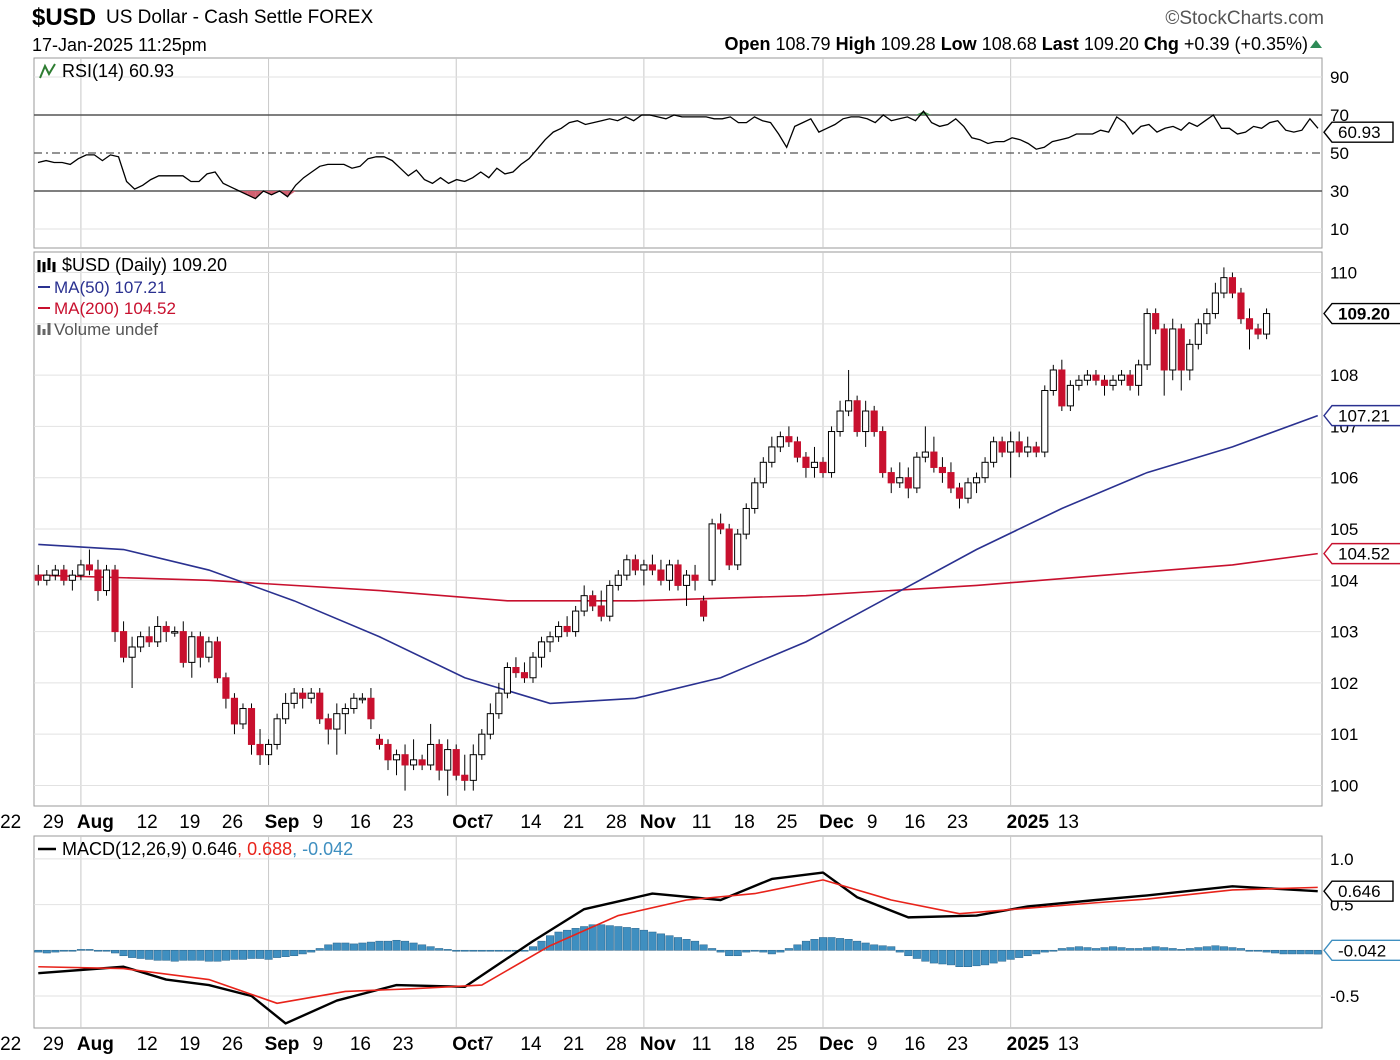 The height and width of the screenshot is (1060, 1400). What do you see at coordinates (1244, 18) in the screenshot?
I see `stockcharts-logo: ©StockCharts.com` at bounding box center [1244, 18].